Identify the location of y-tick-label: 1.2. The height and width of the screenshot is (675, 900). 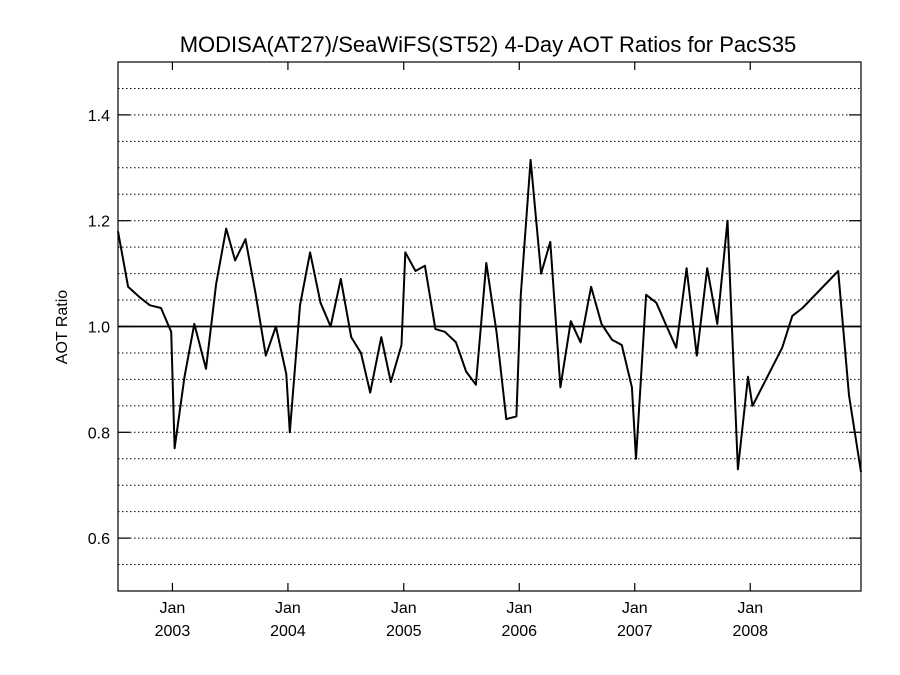
(99, 222).